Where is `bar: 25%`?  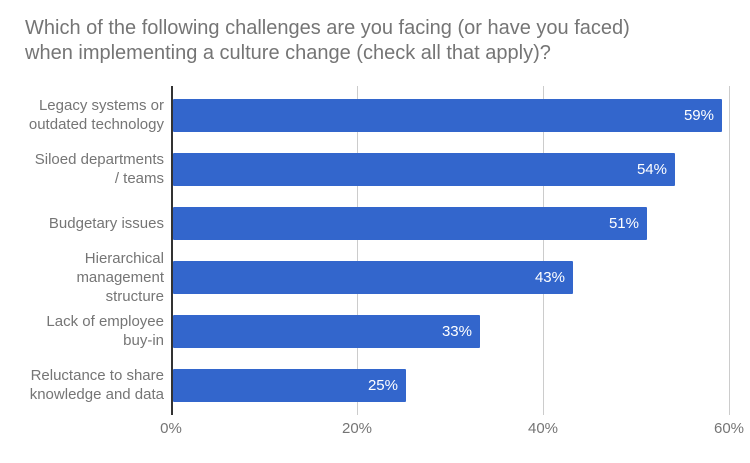 bar: 25% is located at coordinates (289, 385).